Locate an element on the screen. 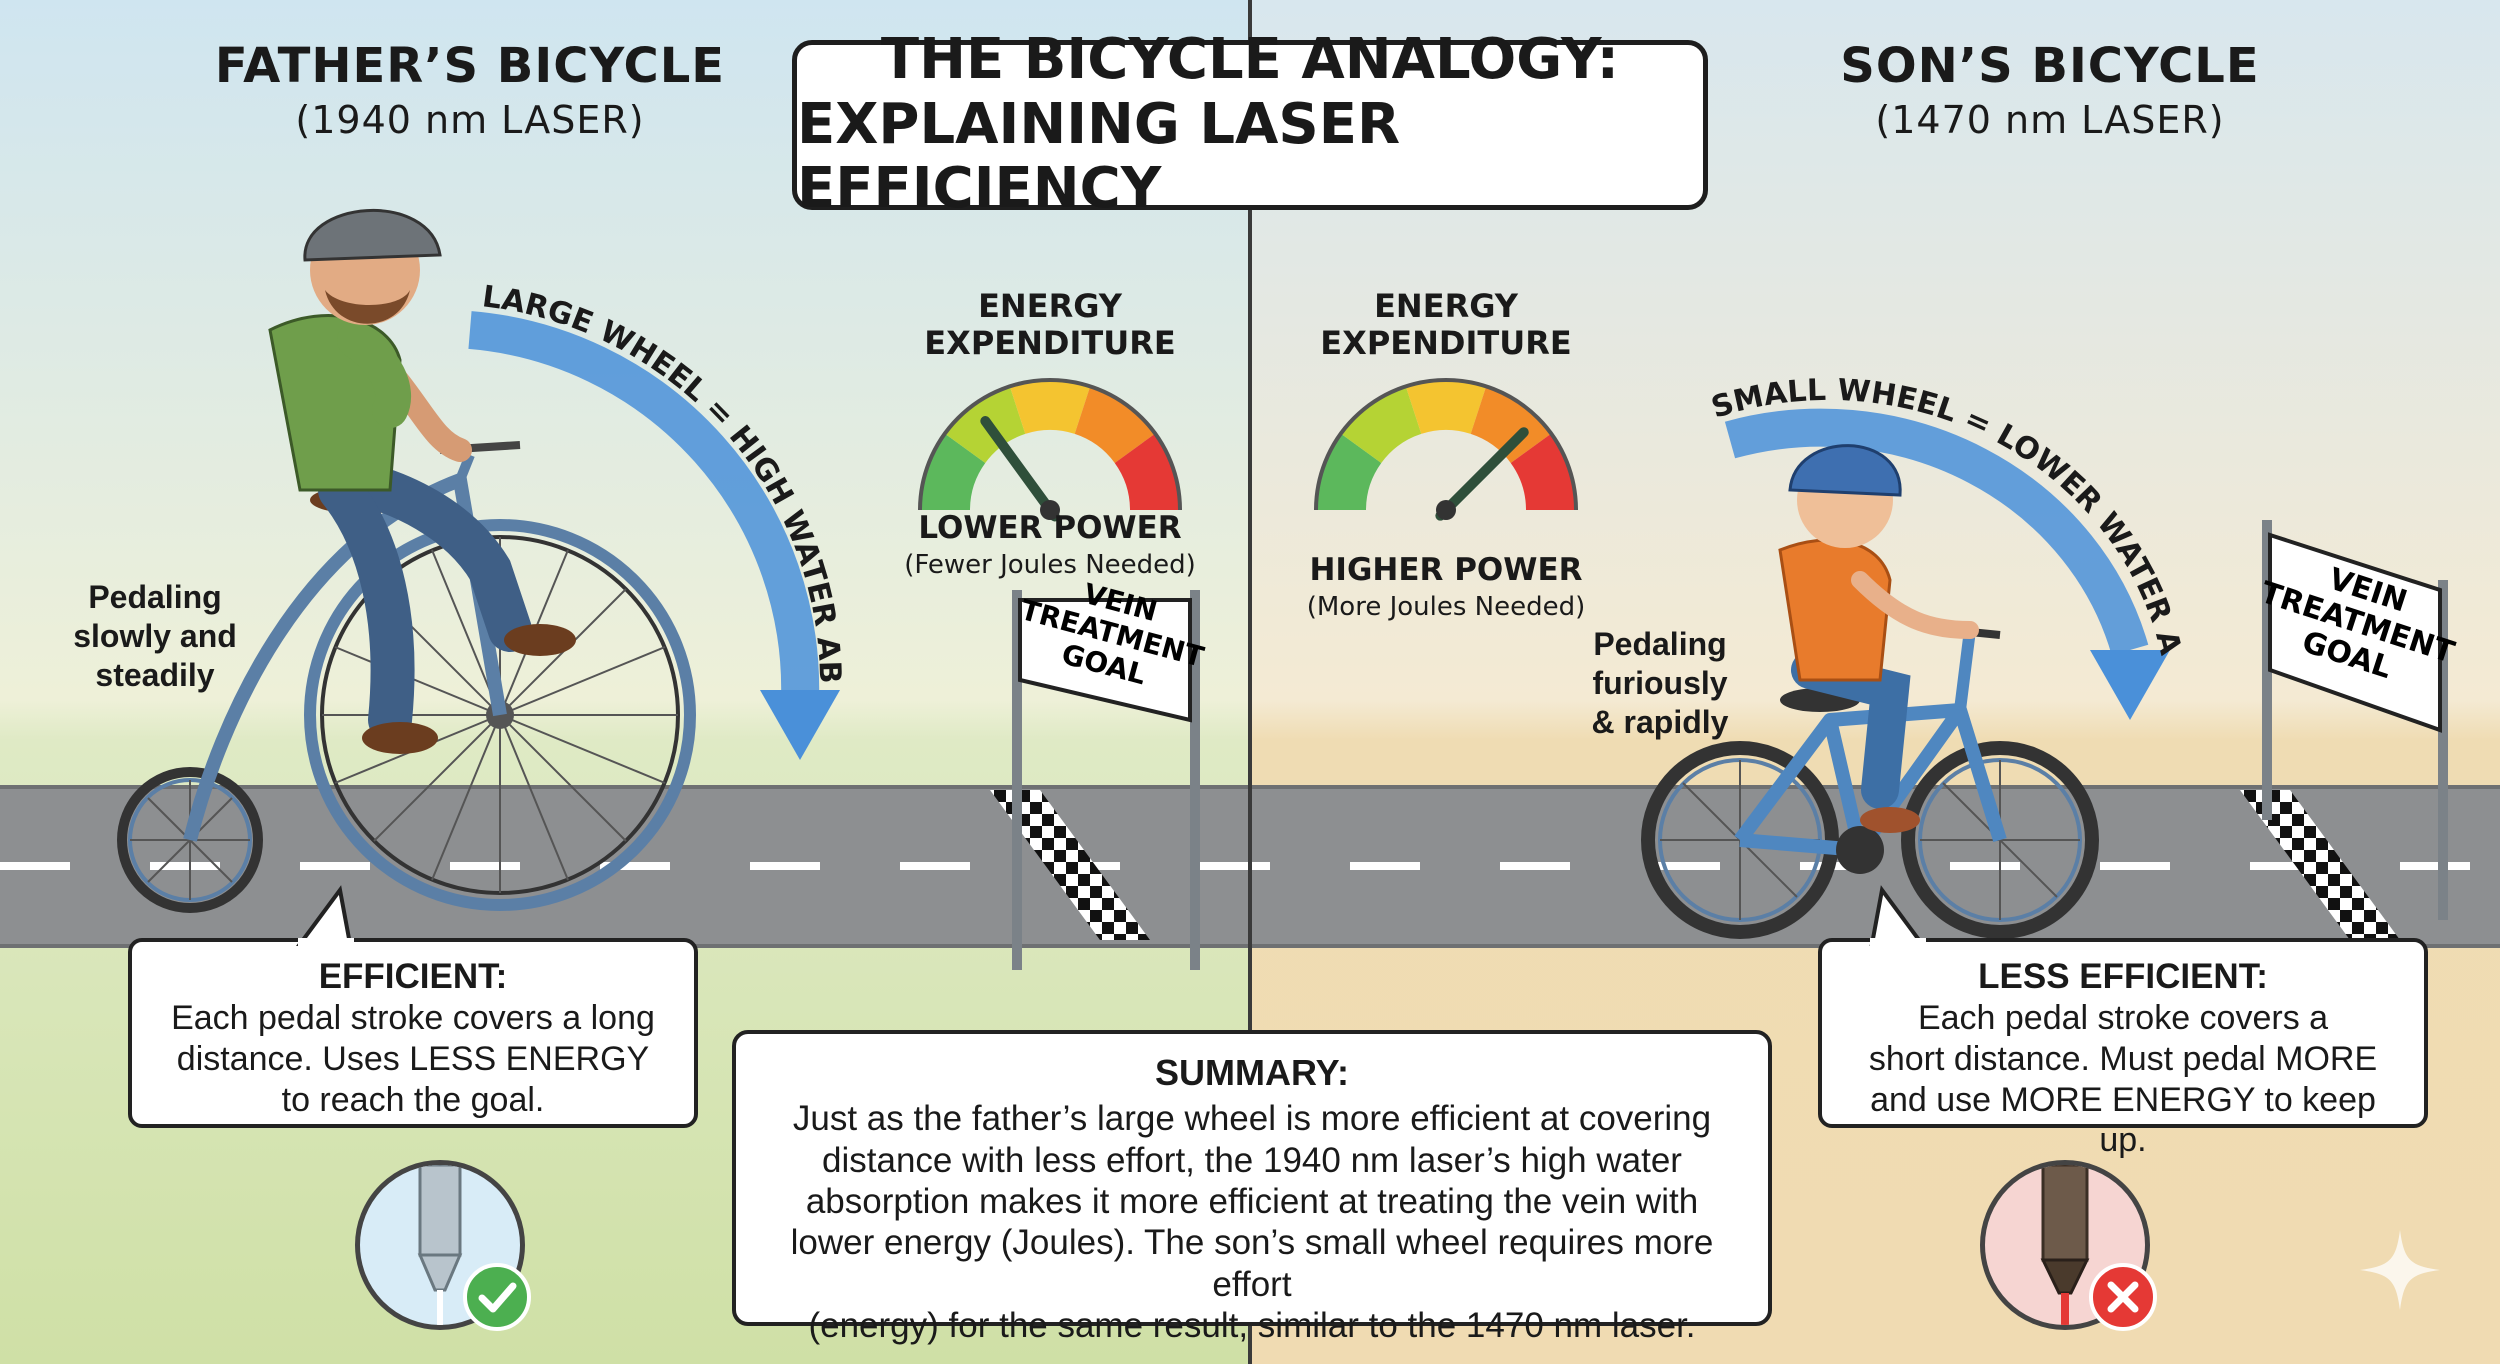 This screenshot has height=1364, width=2500. father-energy-gauge is located at coordinates (1050, 450).